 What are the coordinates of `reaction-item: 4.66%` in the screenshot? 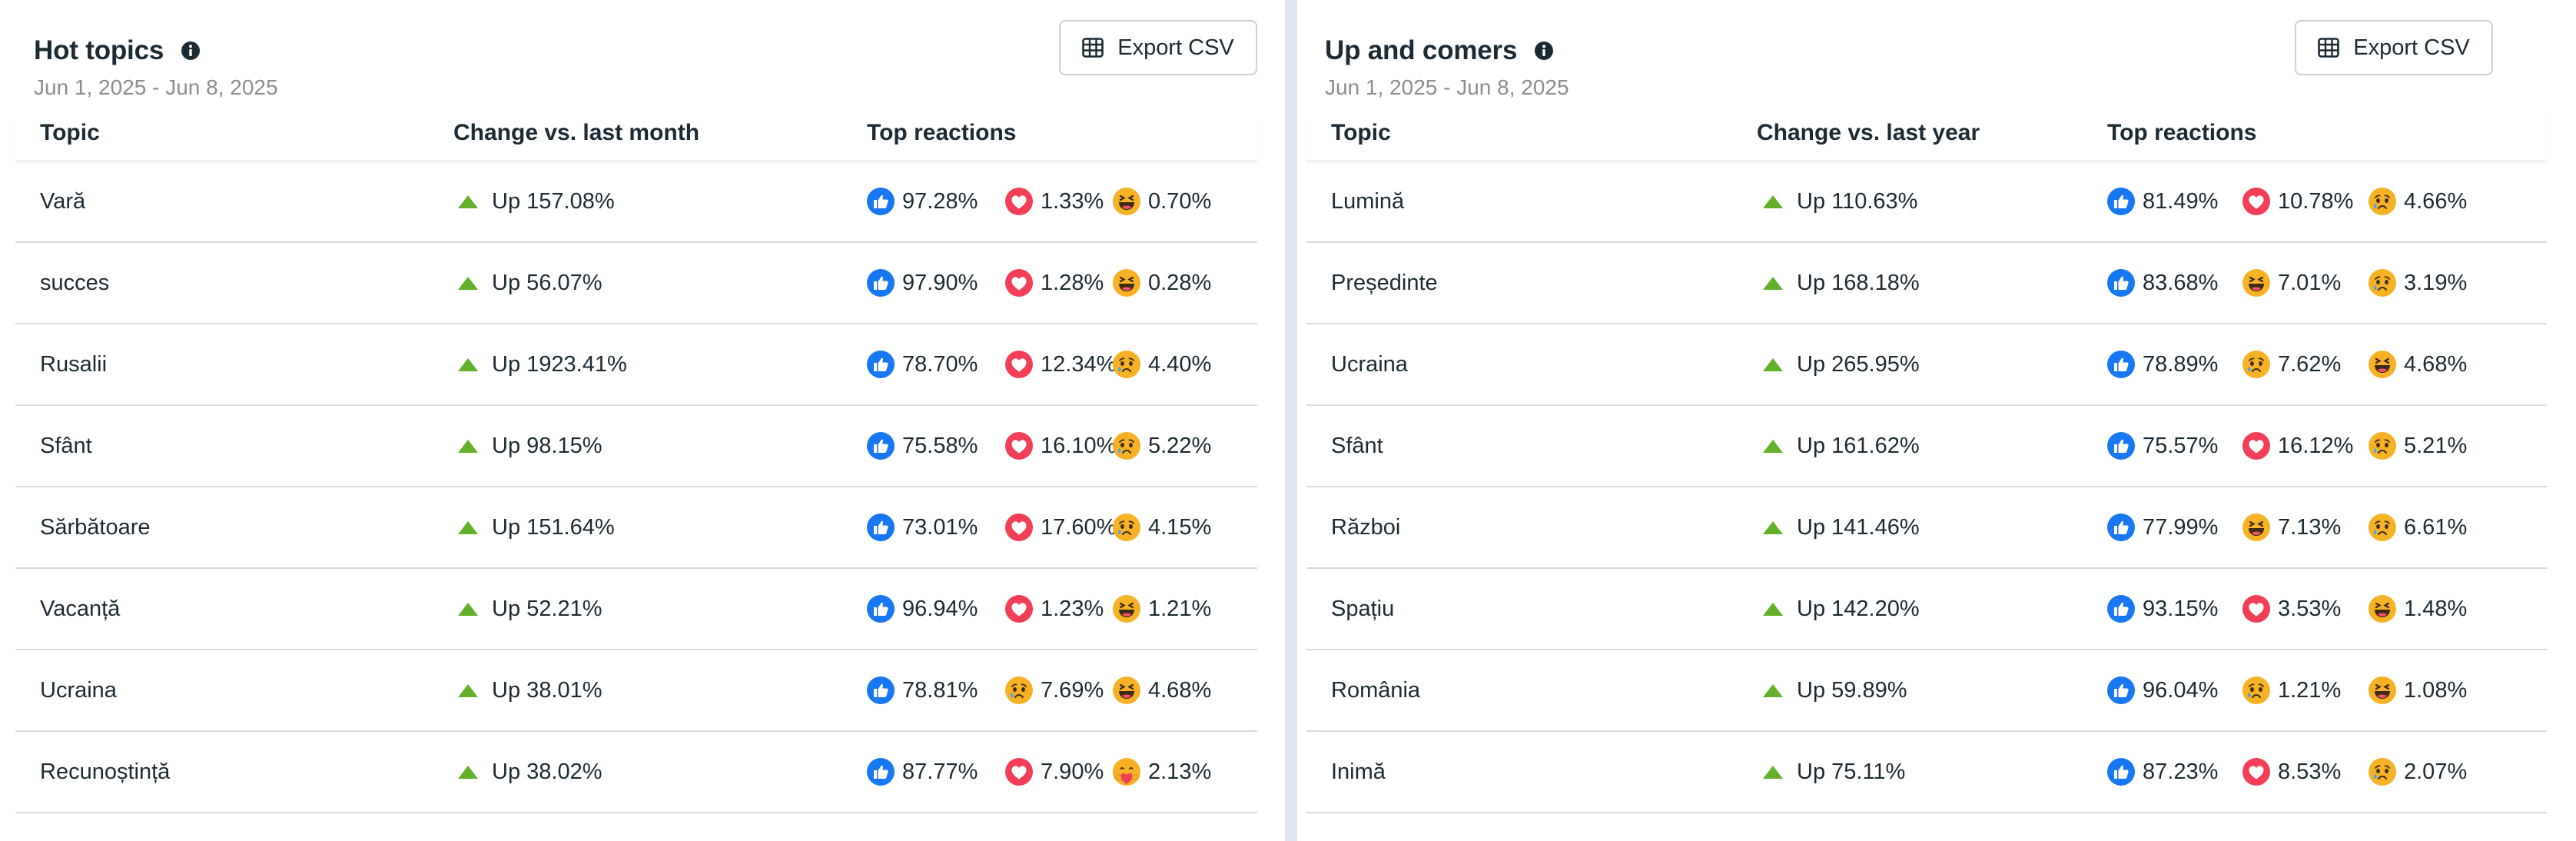 It's located at (2418, 201).